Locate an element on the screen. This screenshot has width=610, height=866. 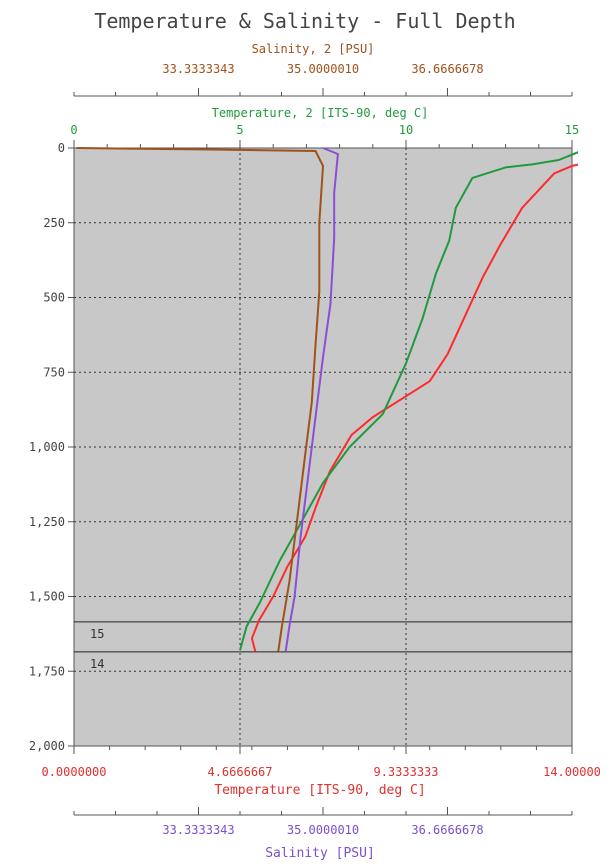
depth-tick-label: 1,250 is located at coordinates (47, 522).